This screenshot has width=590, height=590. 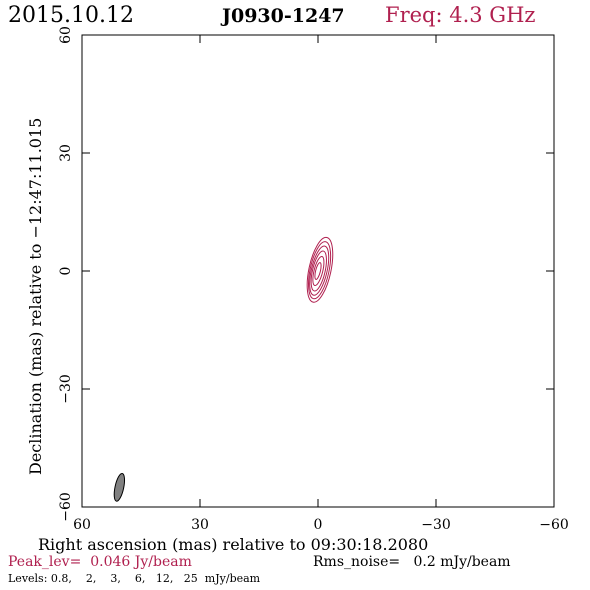 I want to click on x-tick-label: −60, so click(x=554, y=525).